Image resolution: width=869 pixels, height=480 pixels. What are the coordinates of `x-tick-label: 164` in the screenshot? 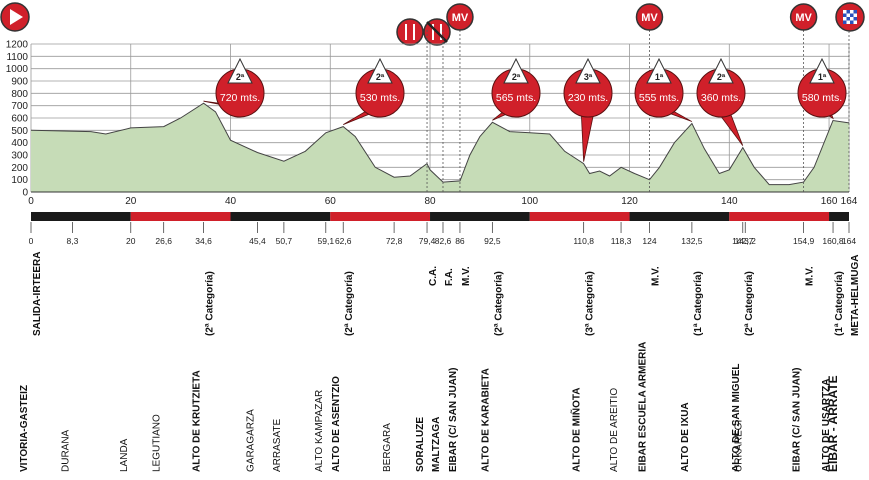 It's located at (849, 201).